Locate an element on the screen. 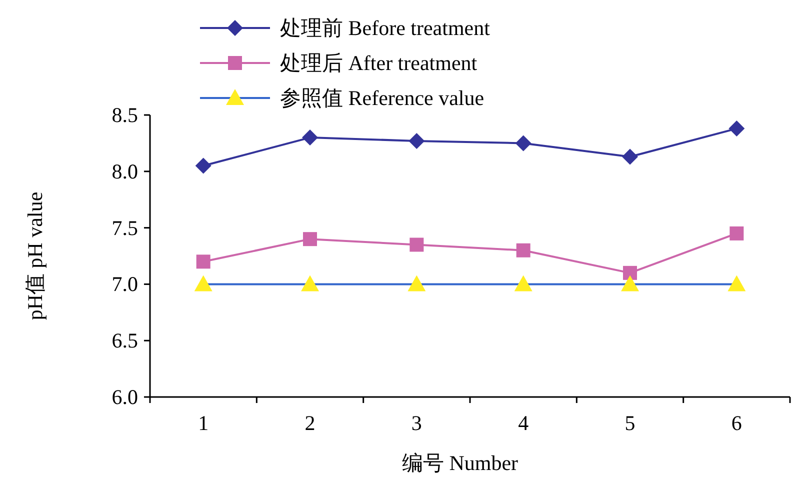  legend-label: 参照值 Reference value is located at coordinates (382, 98).